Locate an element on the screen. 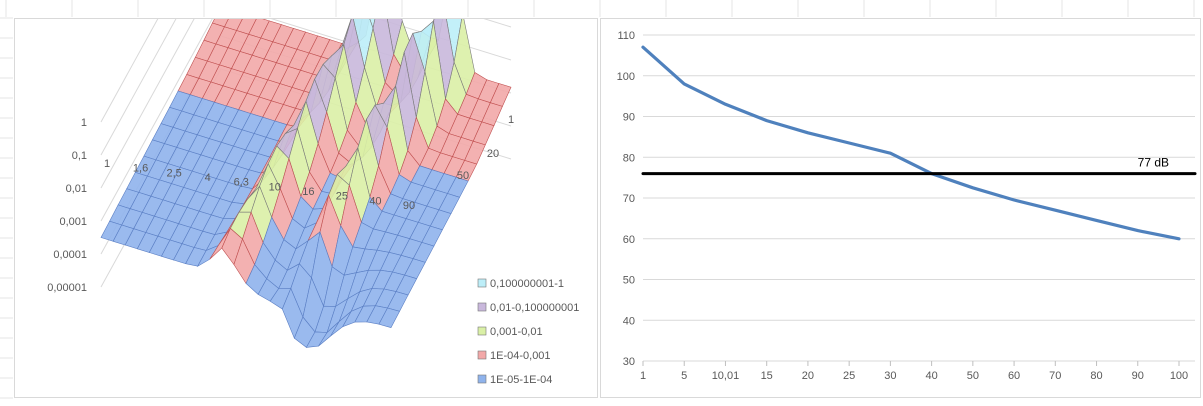 The width and height of the screenshot is (1203, 406). x-axis-tick-label: 4 is located at coordinates (208, 178).